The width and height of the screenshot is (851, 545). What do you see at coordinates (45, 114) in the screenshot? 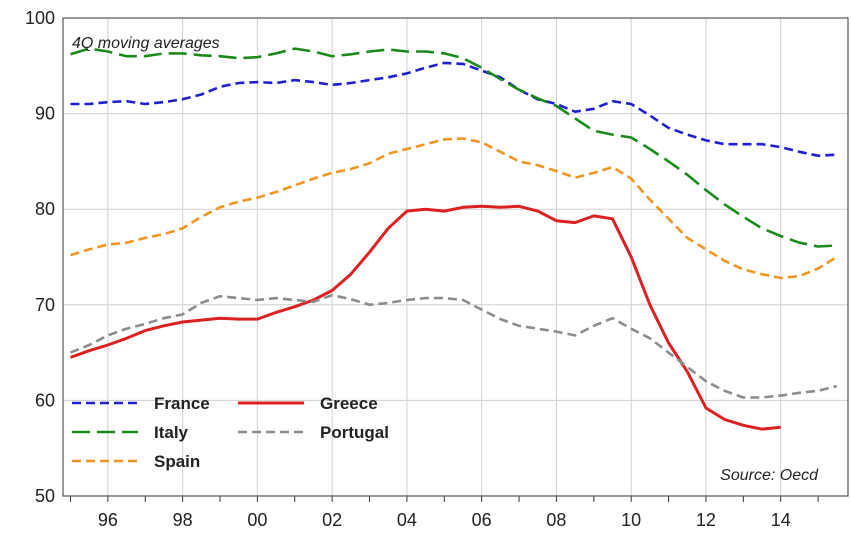
I see `y-tick-label: 90` at bounding box center [45, 114].